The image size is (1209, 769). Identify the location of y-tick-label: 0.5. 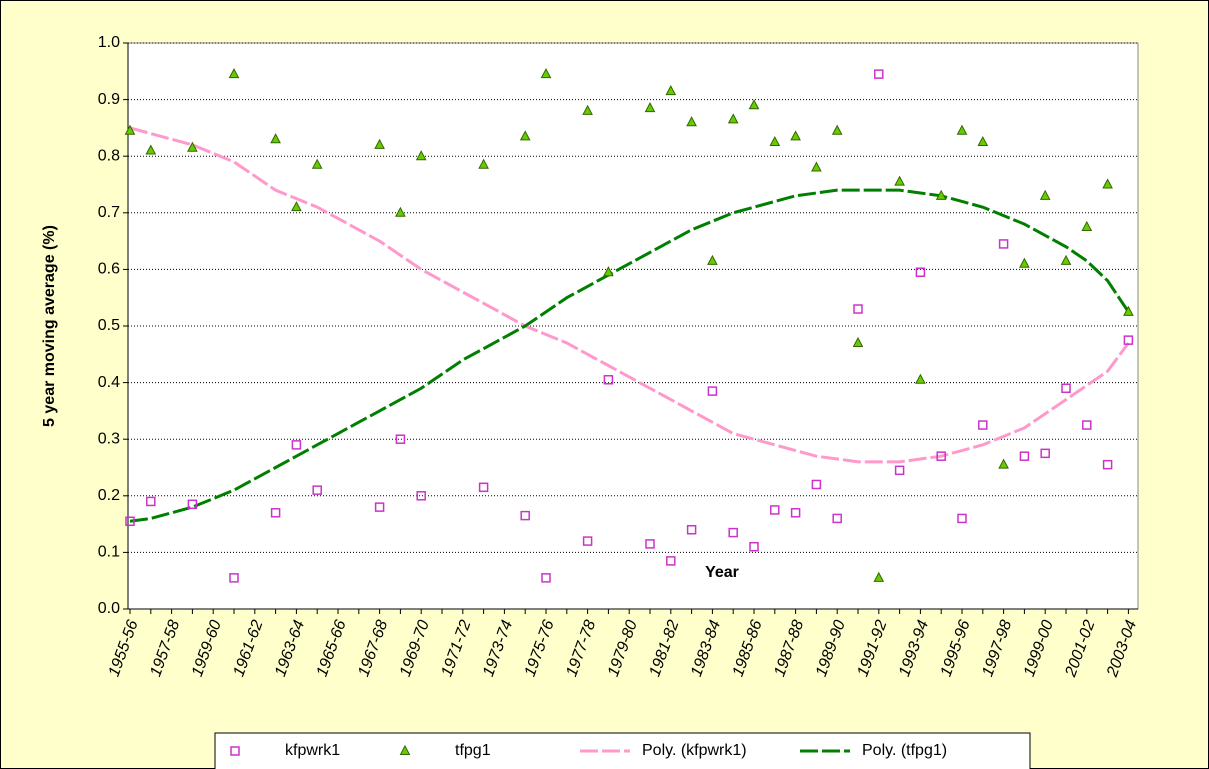
(109, 325).